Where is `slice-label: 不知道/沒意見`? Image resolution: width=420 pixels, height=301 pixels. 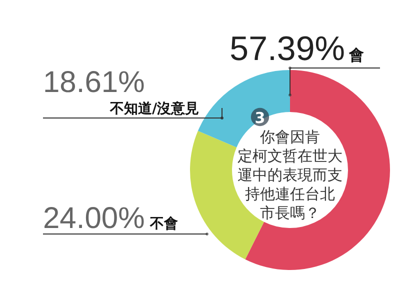
slice-label: 不知道/沒意見 is located at coordinates (154, 108).